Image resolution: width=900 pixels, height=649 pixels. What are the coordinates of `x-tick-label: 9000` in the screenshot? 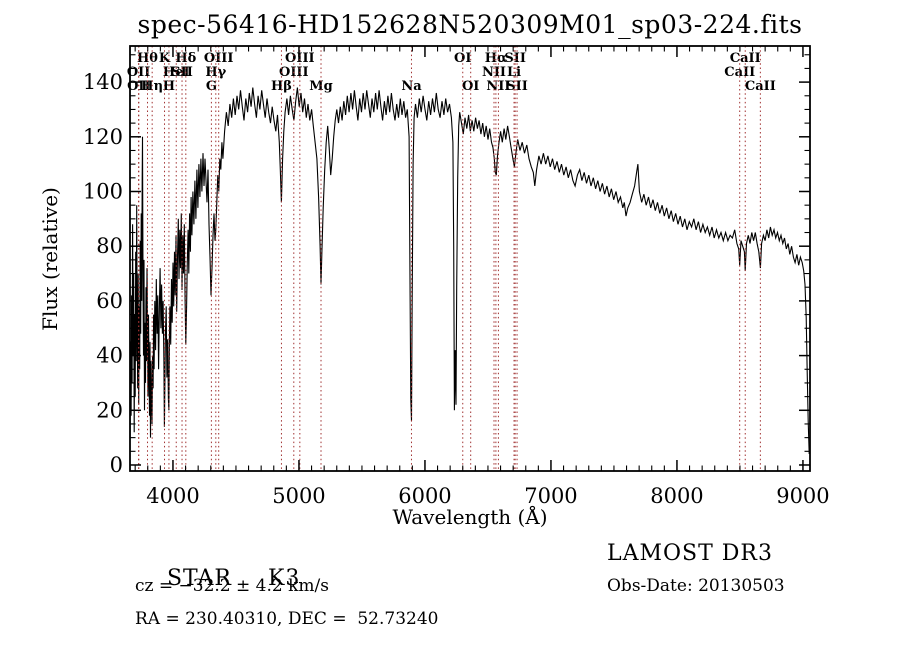 It's located at (802, 496).